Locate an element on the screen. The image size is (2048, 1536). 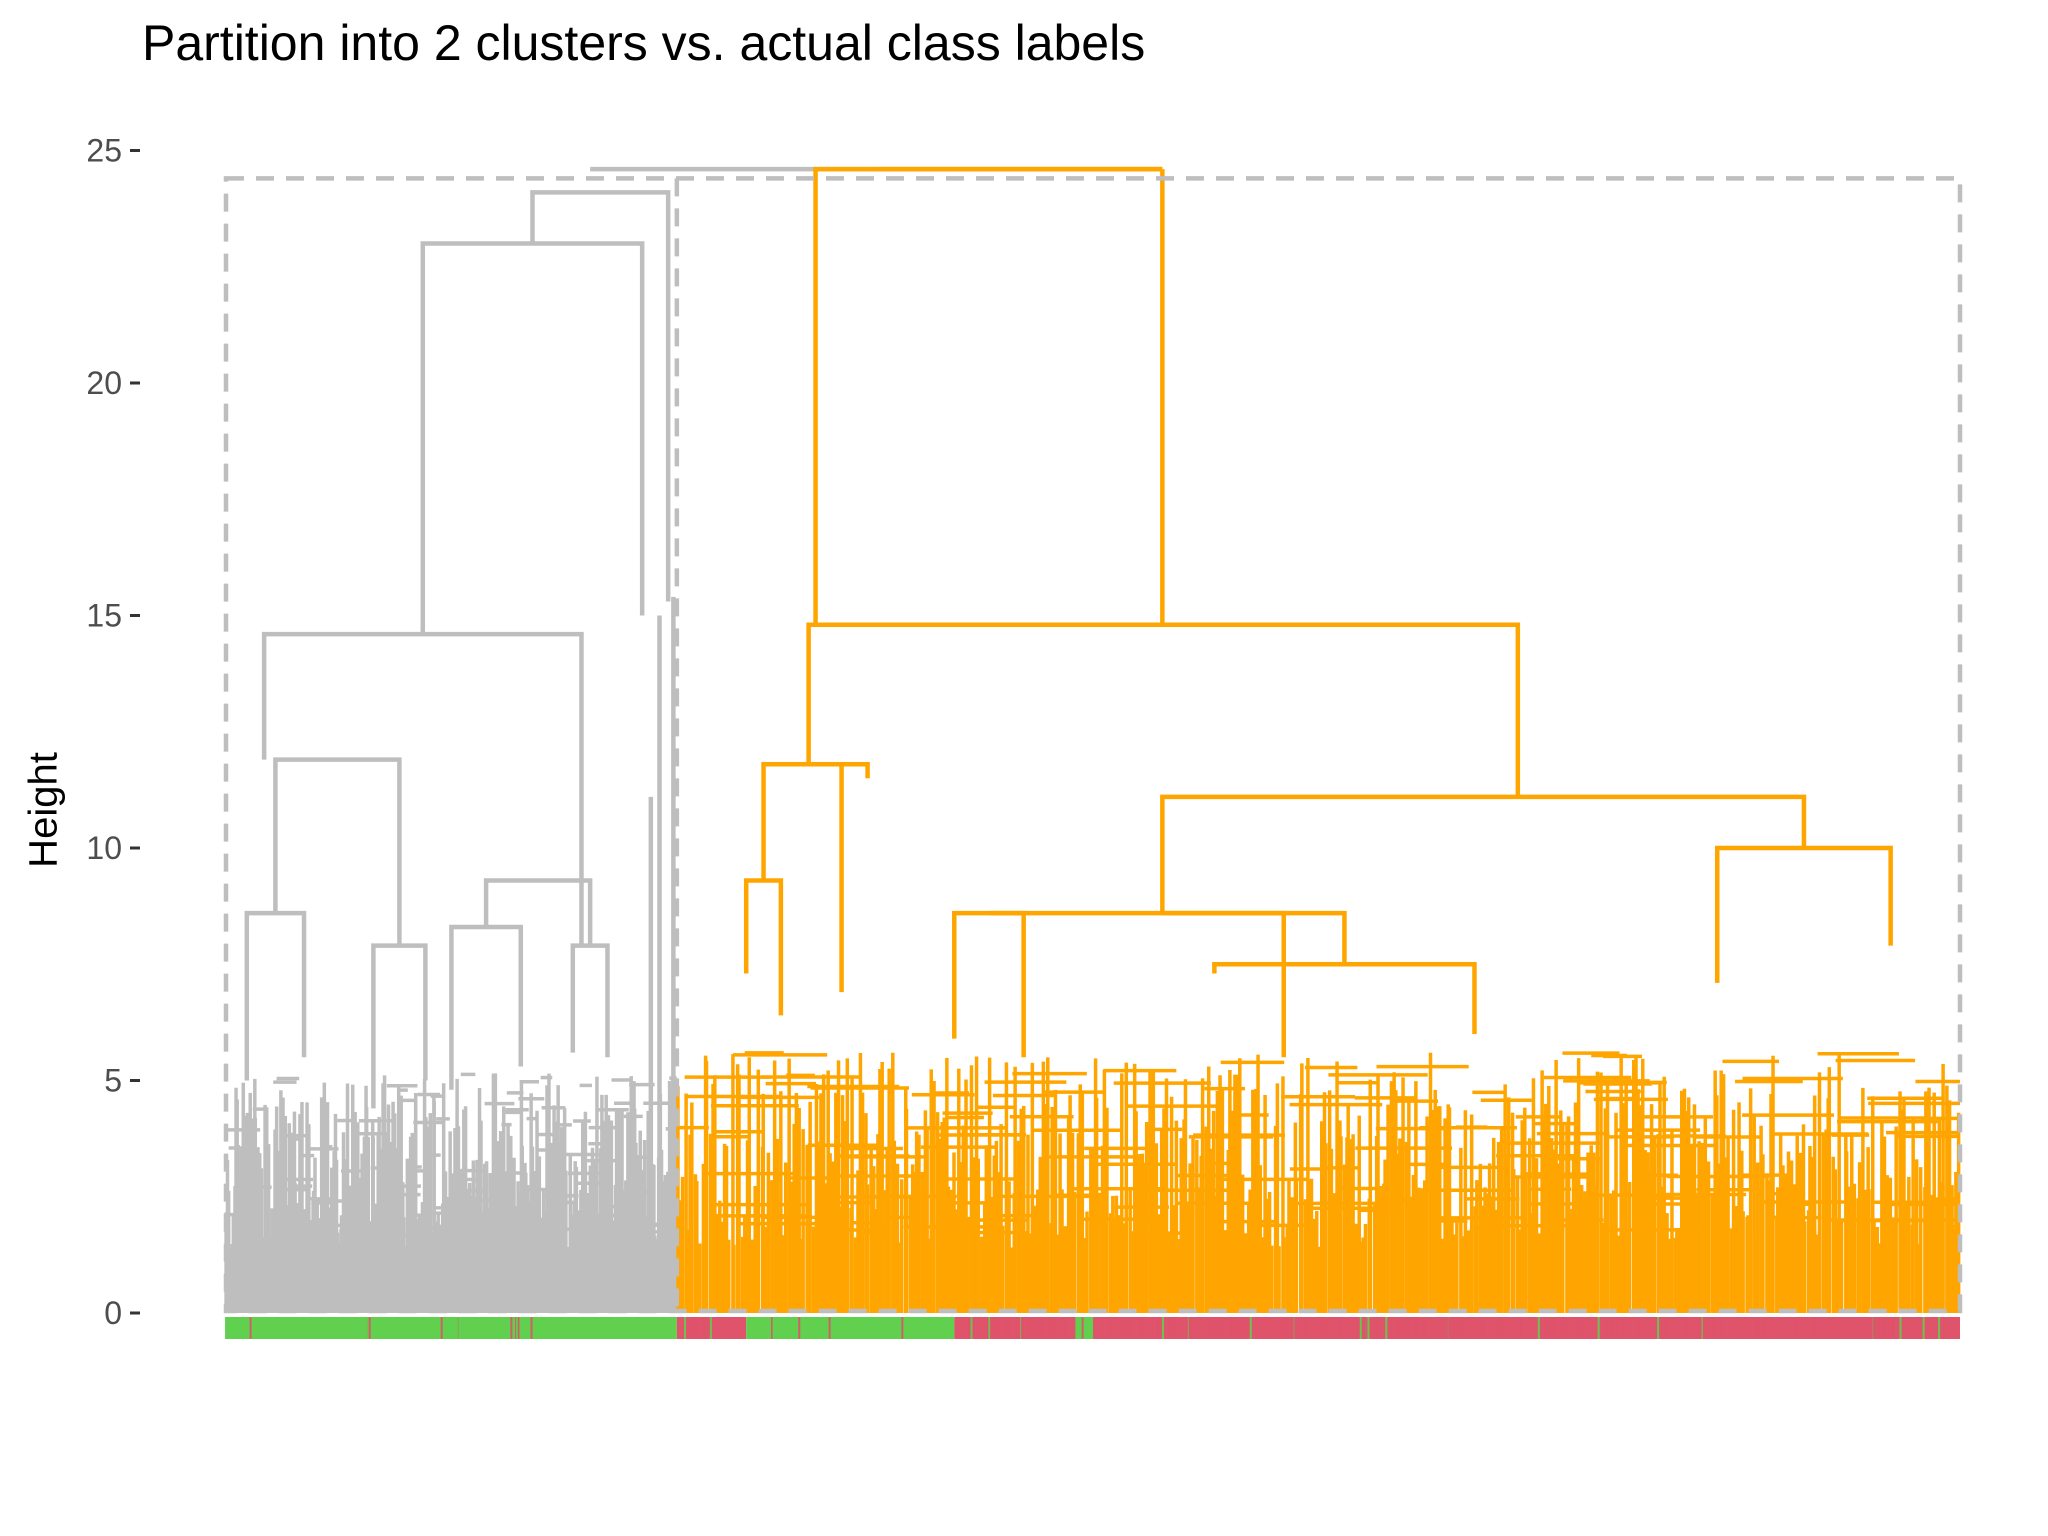
y-tick-label: 25 is located at coordinates (104, 151).